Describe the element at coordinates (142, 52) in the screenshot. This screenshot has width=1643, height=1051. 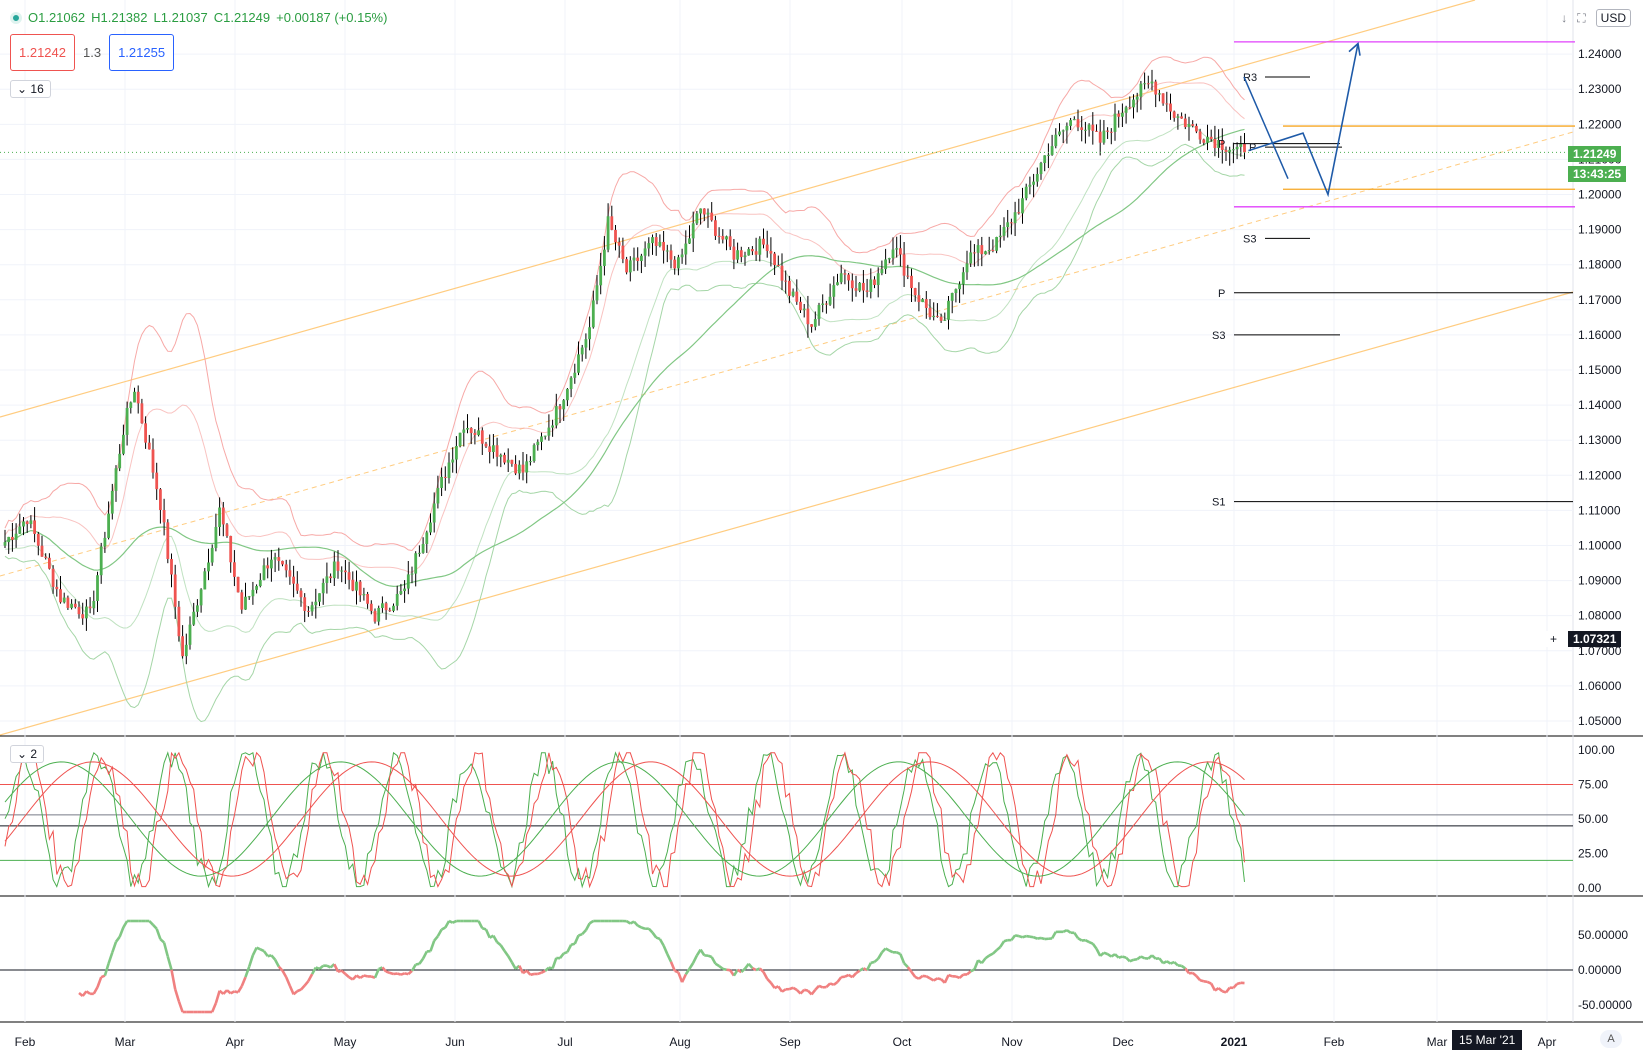
I see `buy-button: 1.21255` at that location.